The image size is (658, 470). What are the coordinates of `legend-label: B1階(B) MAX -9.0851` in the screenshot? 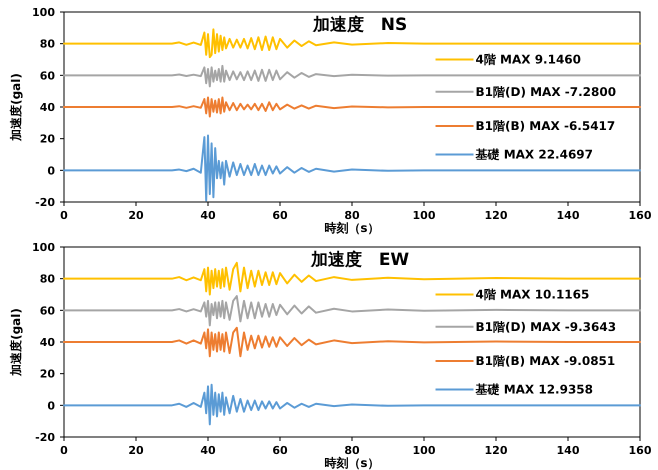 It's located at (546, 361).